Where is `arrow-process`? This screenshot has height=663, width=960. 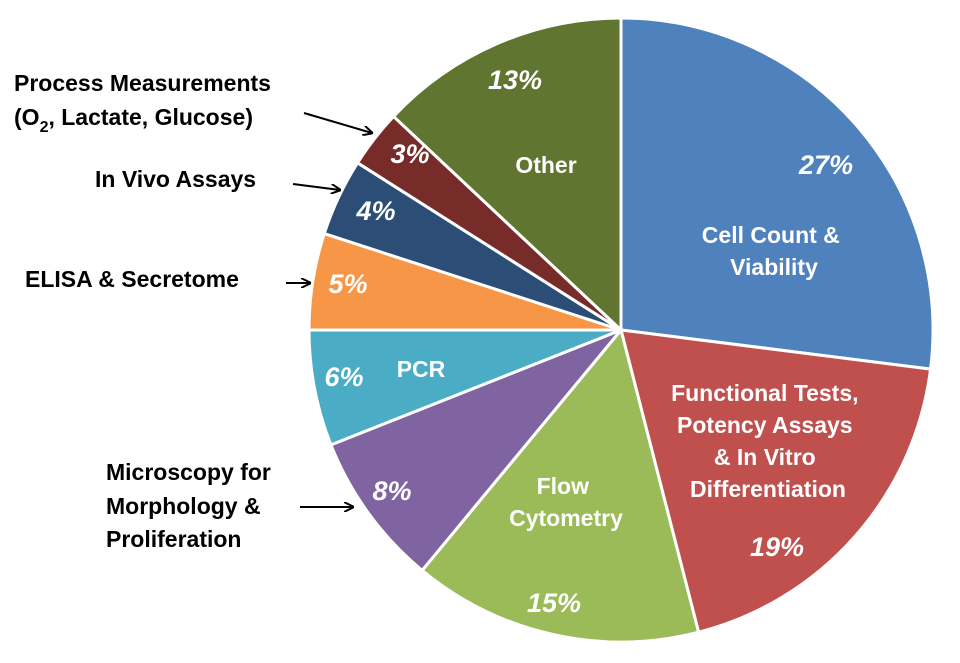
arrow-process is located at coordinates (337, 122).